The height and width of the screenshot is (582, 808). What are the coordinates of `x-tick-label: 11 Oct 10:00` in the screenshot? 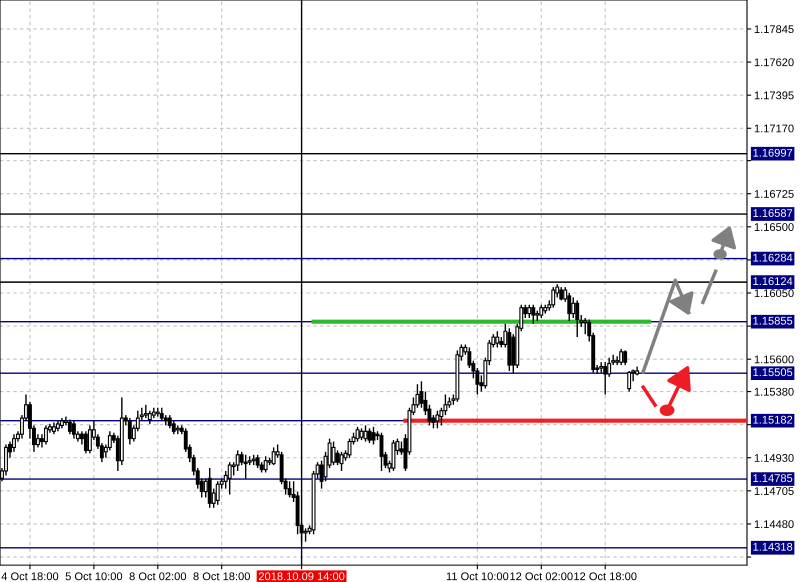 It's located at (477, 576).